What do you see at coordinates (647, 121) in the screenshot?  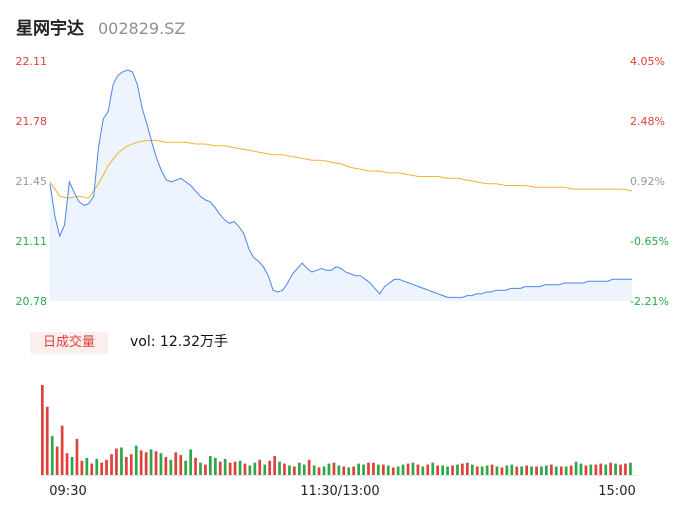 I see `percent-tick-label: 2.48%` at bounding box center [647, 121].